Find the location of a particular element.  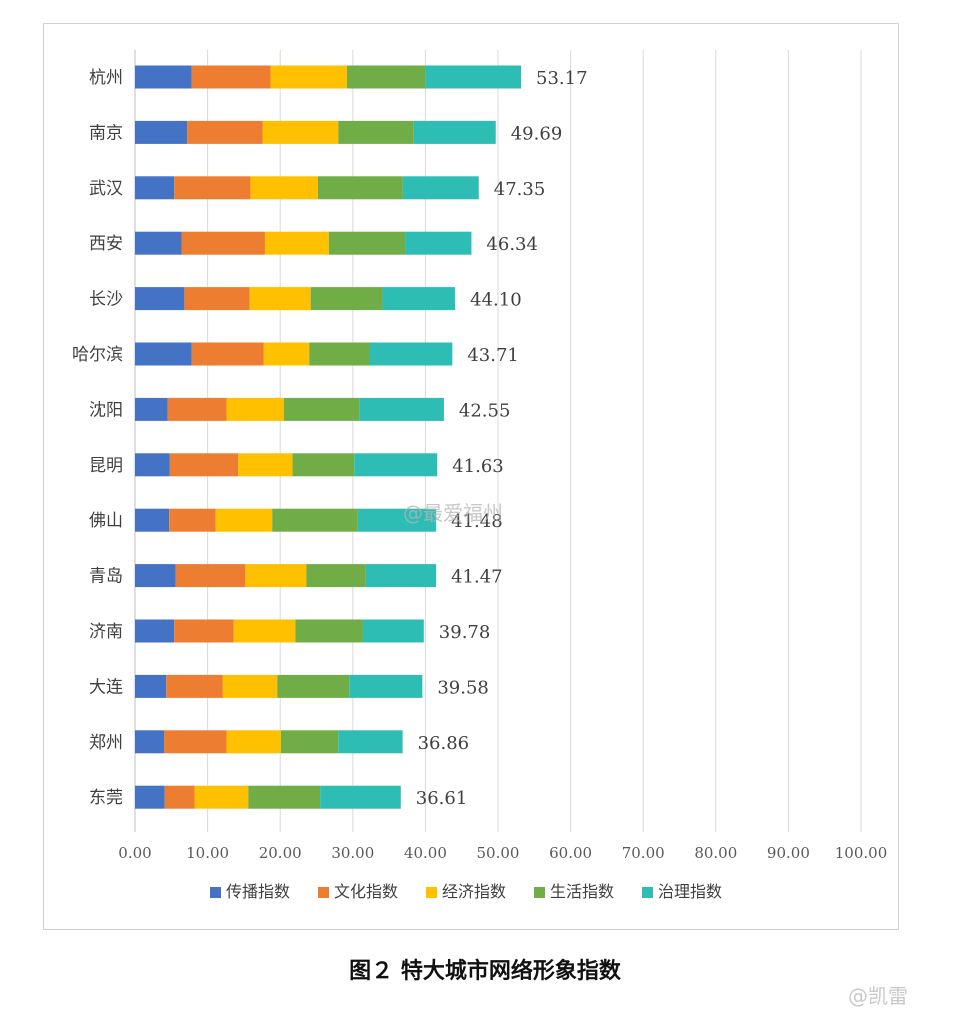

x-tick-label: 30.00 is located at coordinates (352, 853).